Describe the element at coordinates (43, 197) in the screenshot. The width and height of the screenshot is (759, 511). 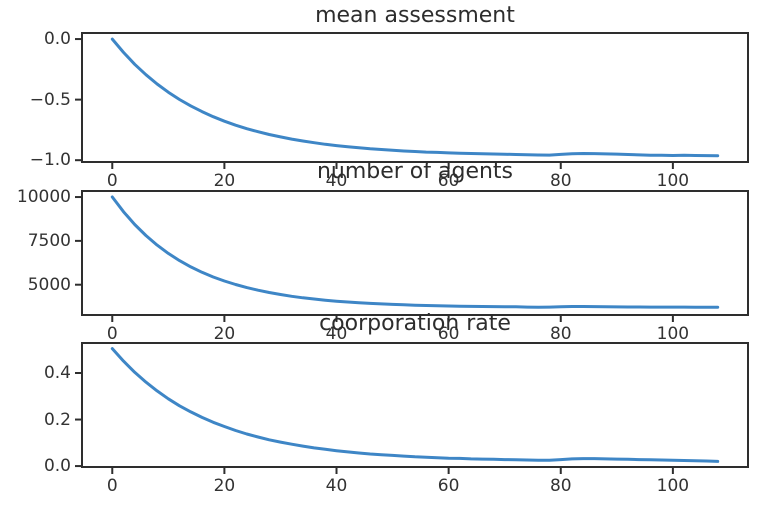
I see `y-tick-label: 10000` at that location.